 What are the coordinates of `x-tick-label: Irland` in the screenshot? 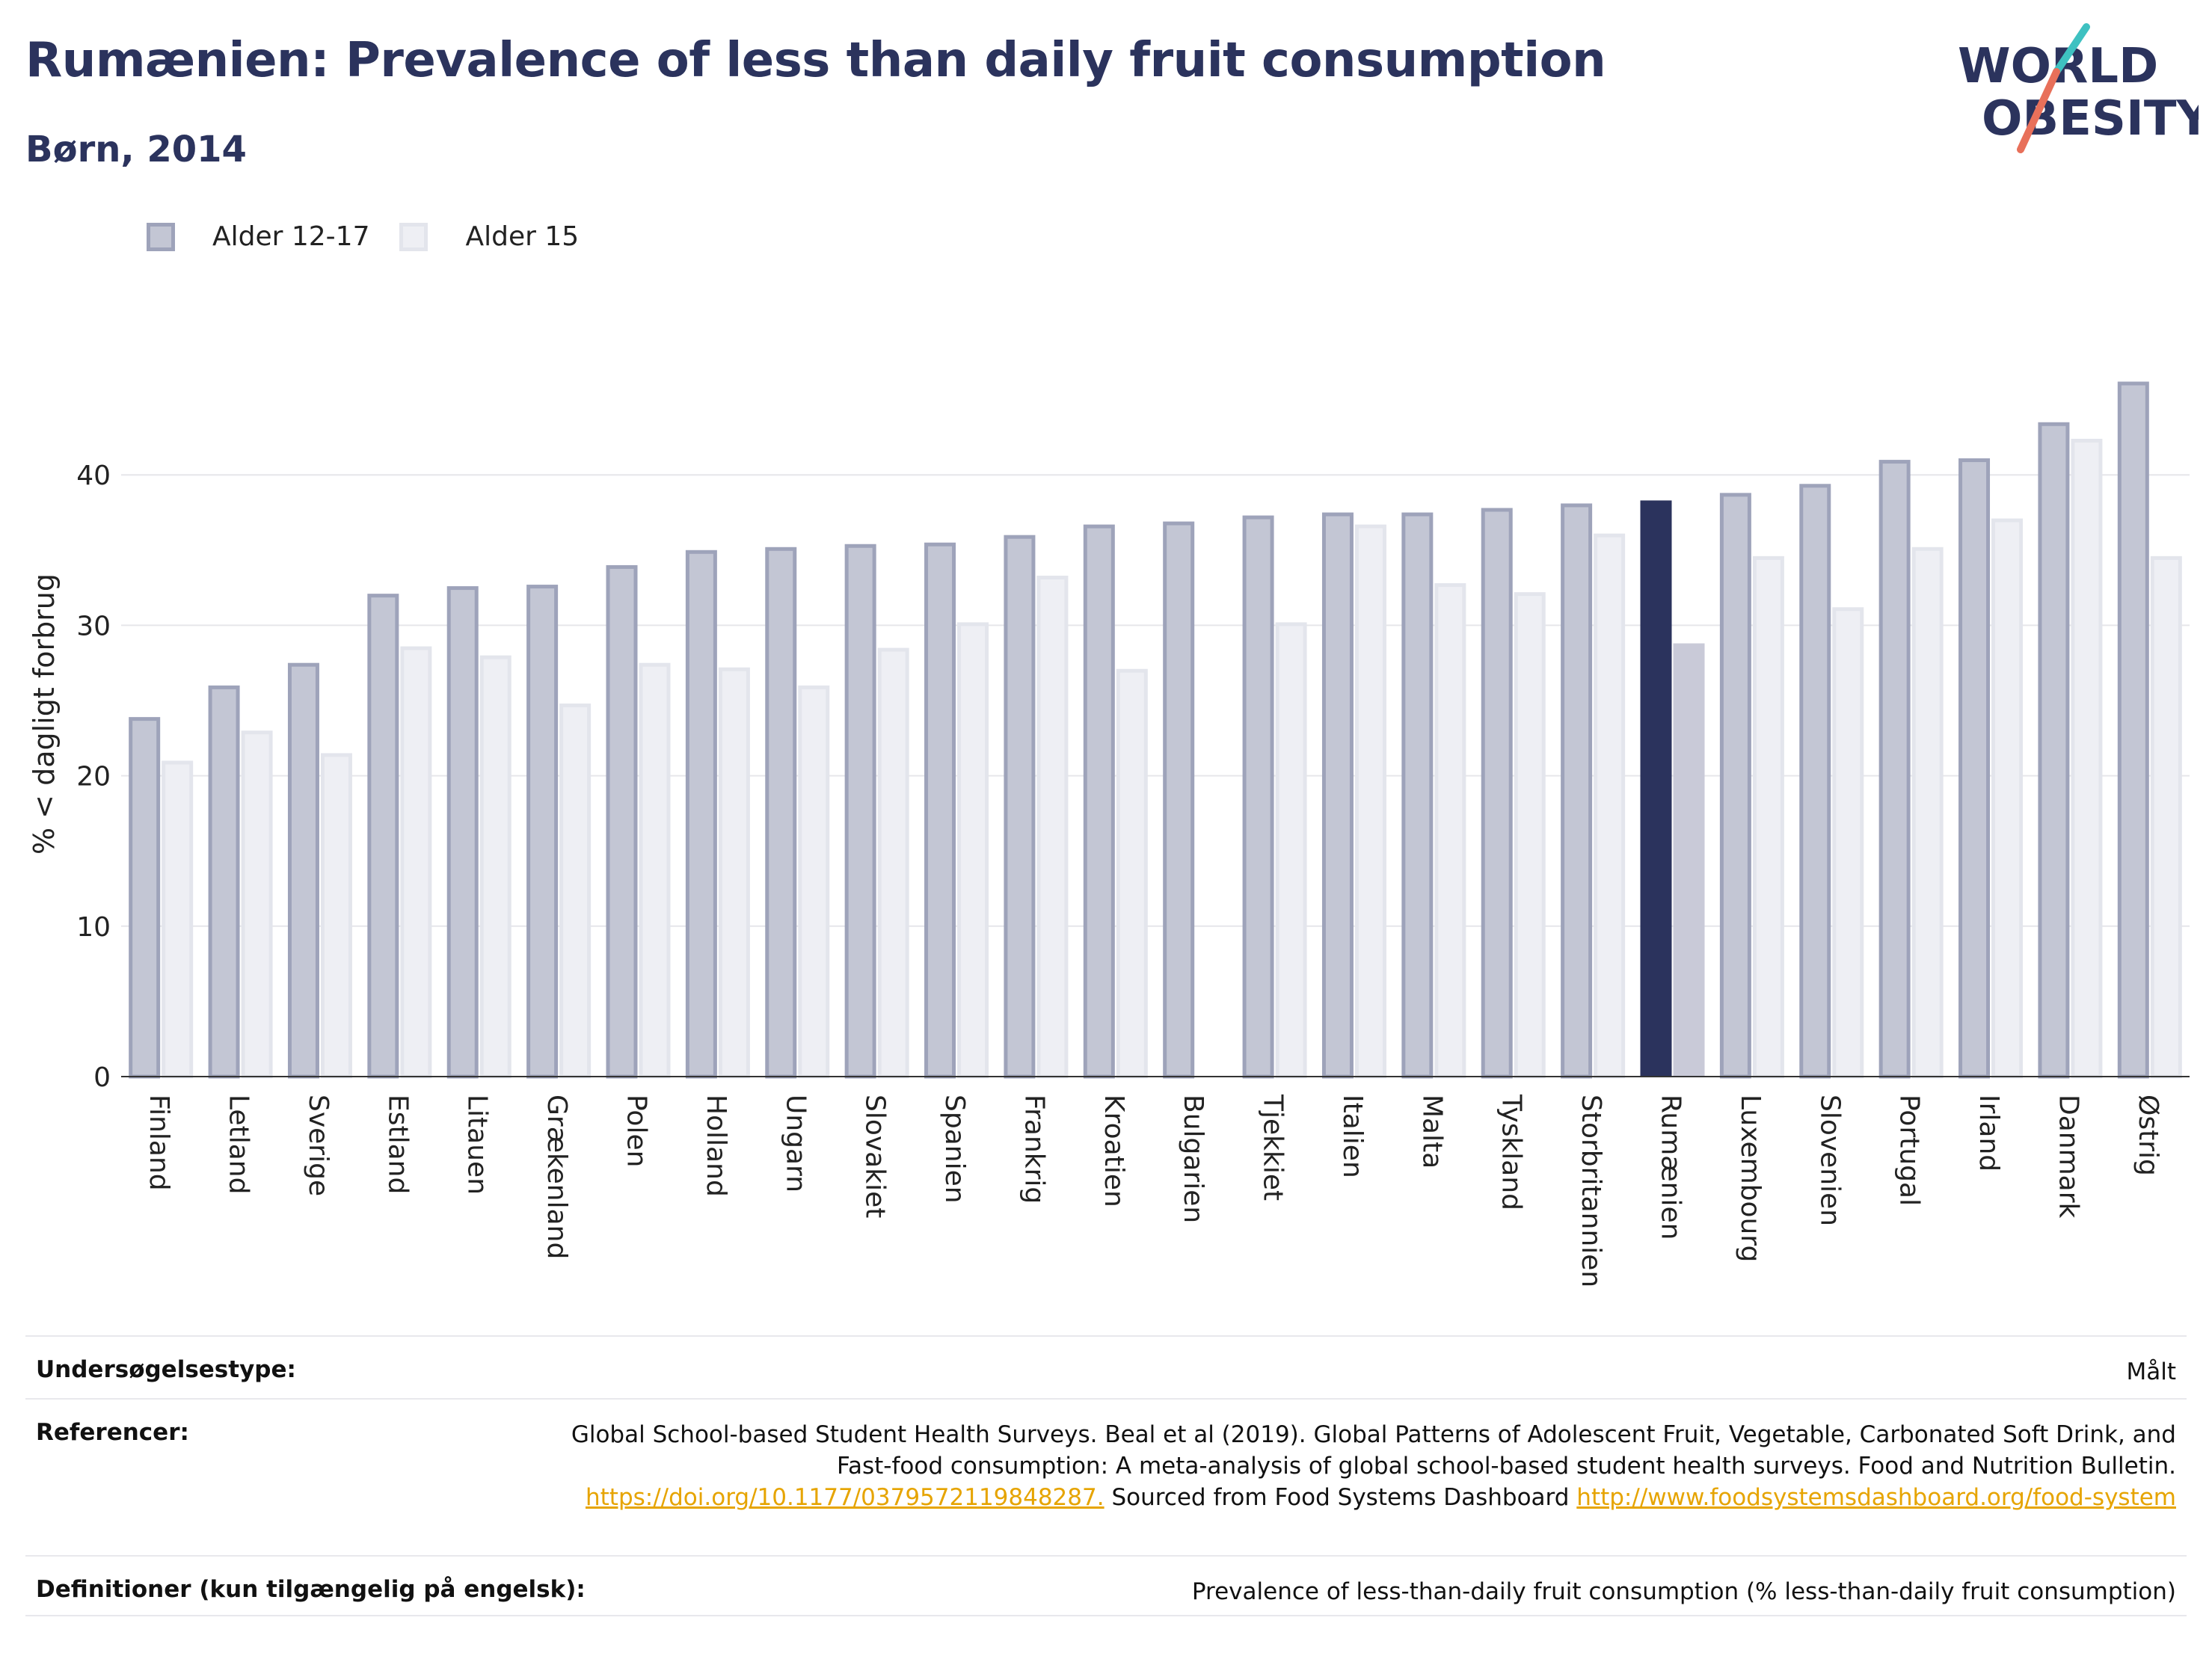 It's located at (1988, 1133).